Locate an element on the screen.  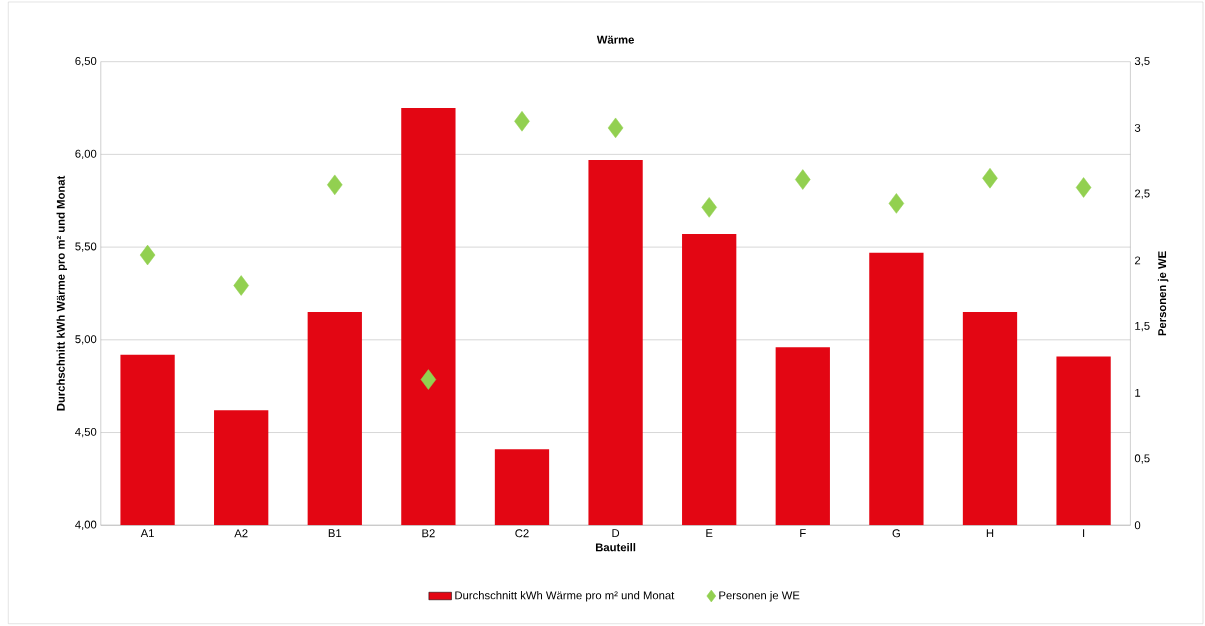
x-tick-label: D is located at coordinates (616, 533).